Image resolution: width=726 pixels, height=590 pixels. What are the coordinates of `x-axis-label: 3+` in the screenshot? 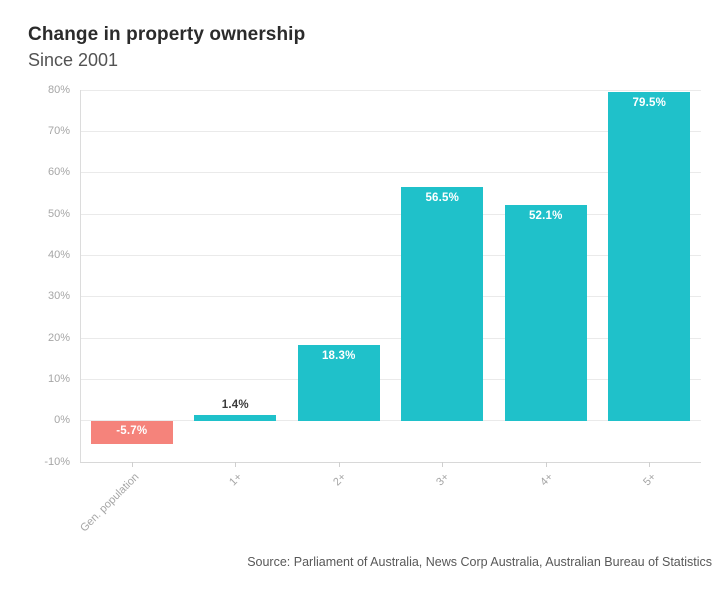 It's located at (443, 480).